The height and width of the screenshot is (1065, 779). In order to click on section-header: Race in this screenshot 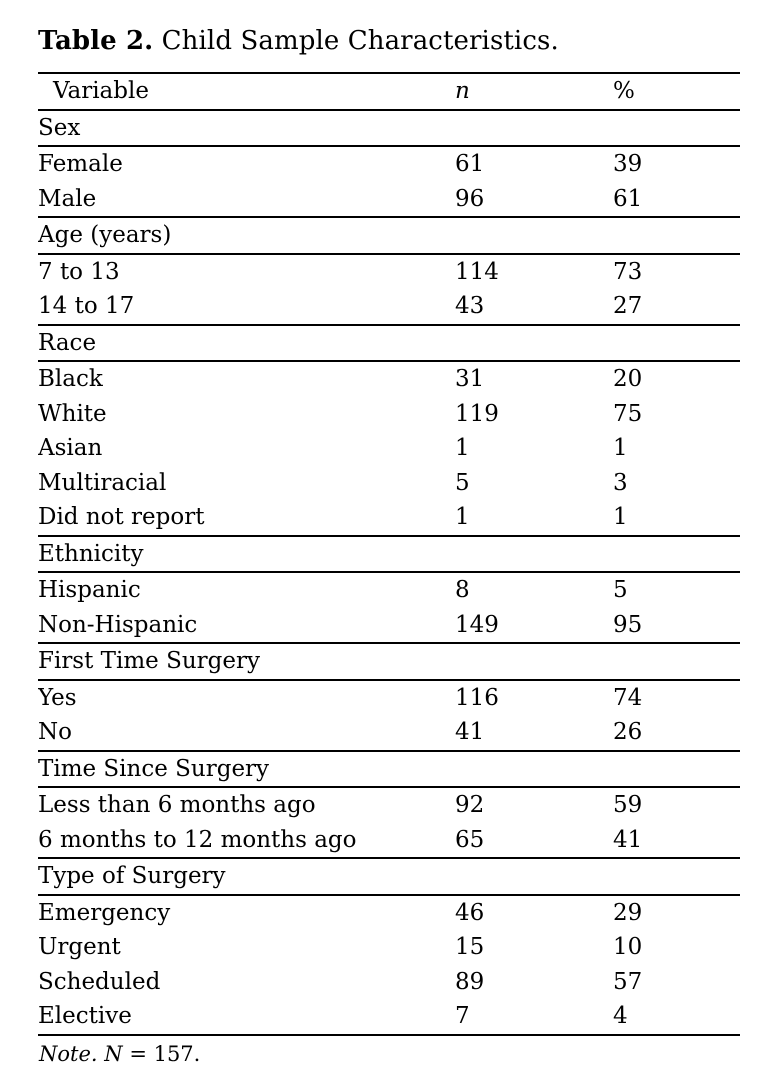, I will do `click(389, 342)`.